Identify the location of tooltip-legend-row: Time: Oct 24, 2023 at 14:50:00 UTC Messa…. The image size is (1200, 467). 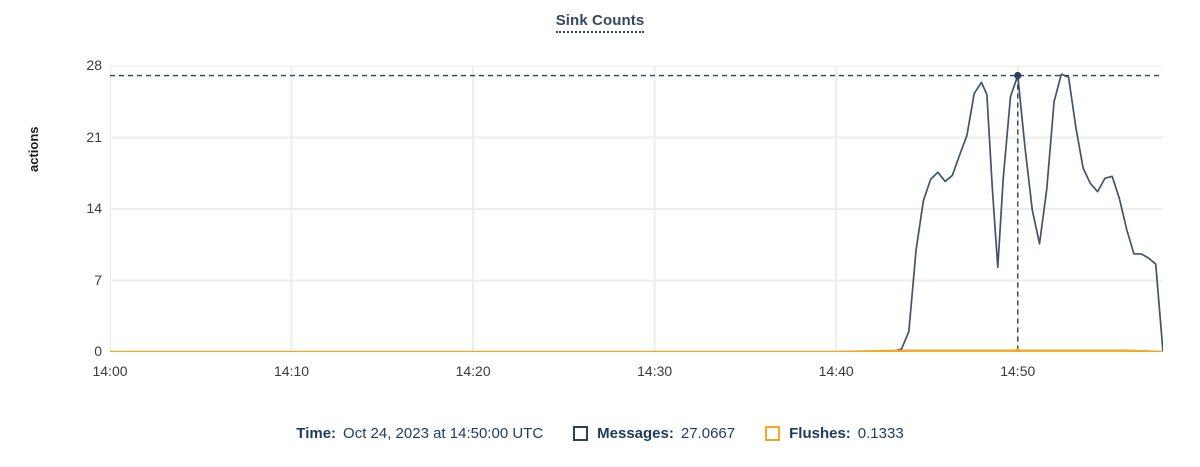
(600, 433).